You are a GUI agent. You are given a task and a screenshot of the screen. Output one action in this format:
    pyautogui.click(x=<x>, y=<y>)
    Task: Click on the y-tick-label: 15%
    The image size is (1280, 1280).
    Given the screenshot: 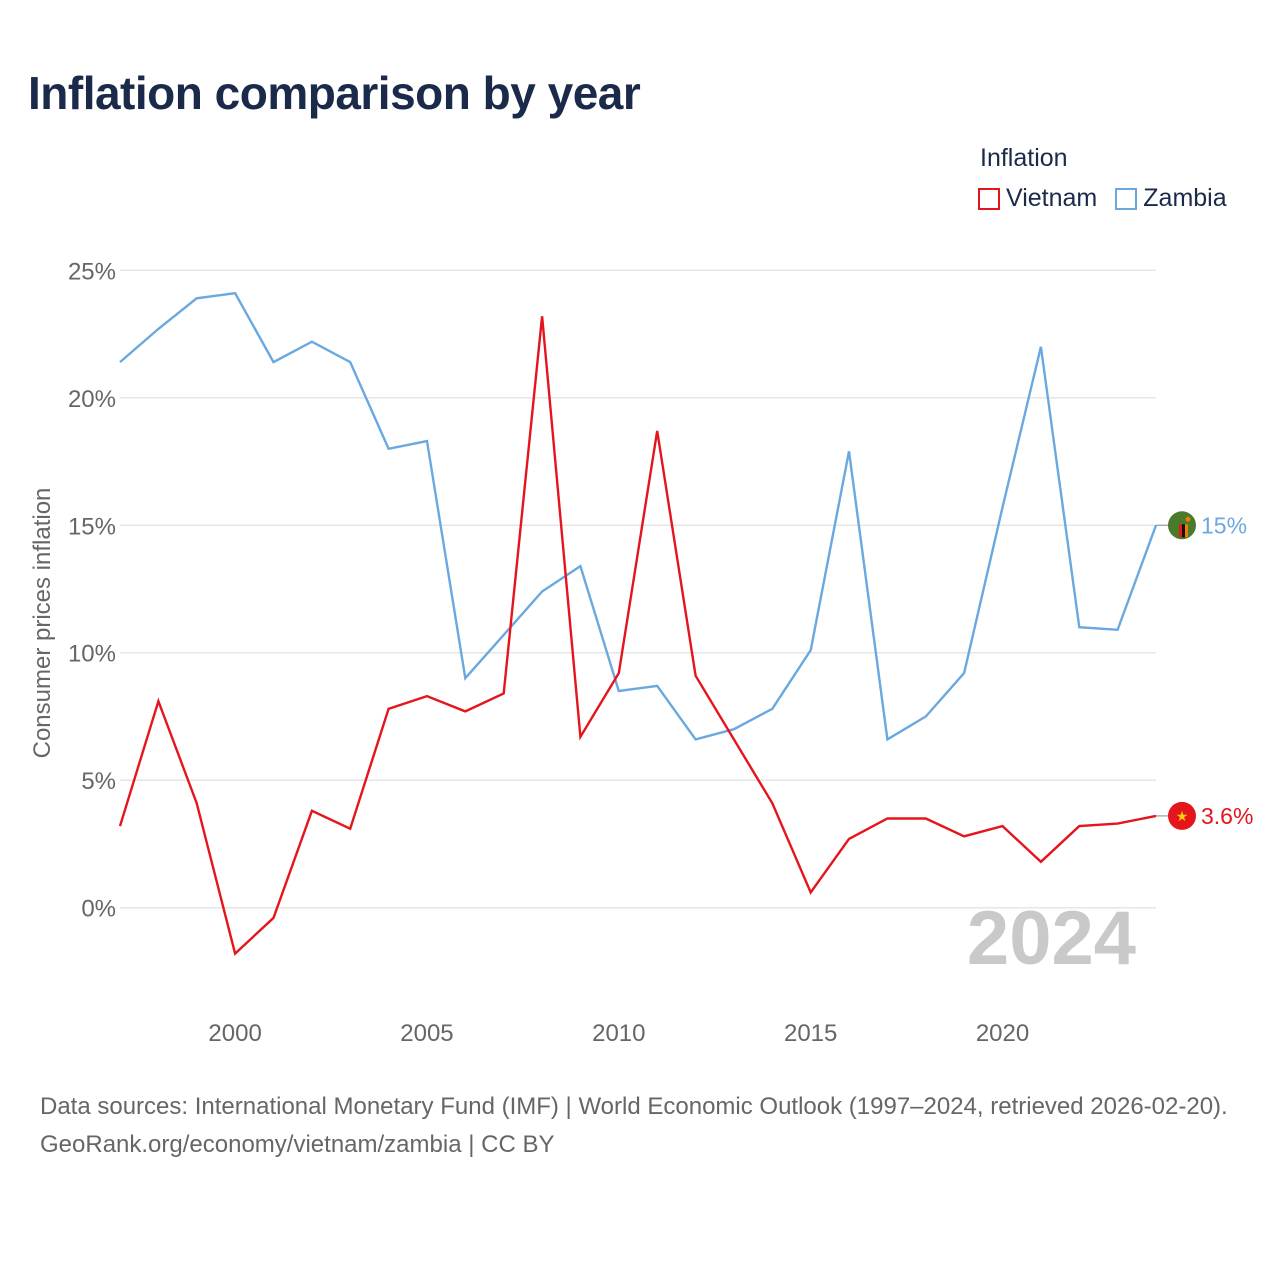 What is the action you would take?
    pyautogui.click(x=92, y=526)
    